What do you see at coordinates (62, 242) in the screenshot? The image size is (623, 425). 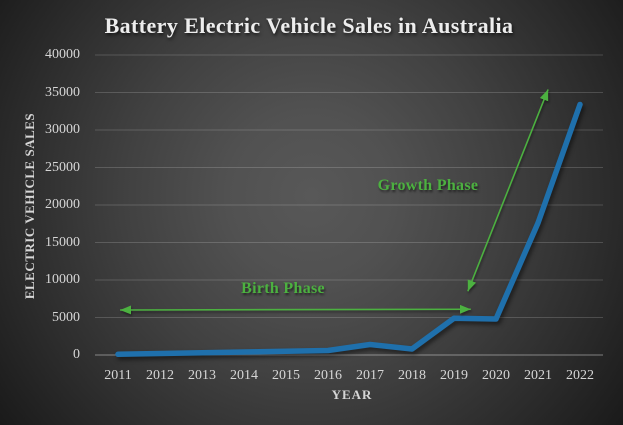 I see `y-tick-label: 15000` at bounding box center [62, 242].